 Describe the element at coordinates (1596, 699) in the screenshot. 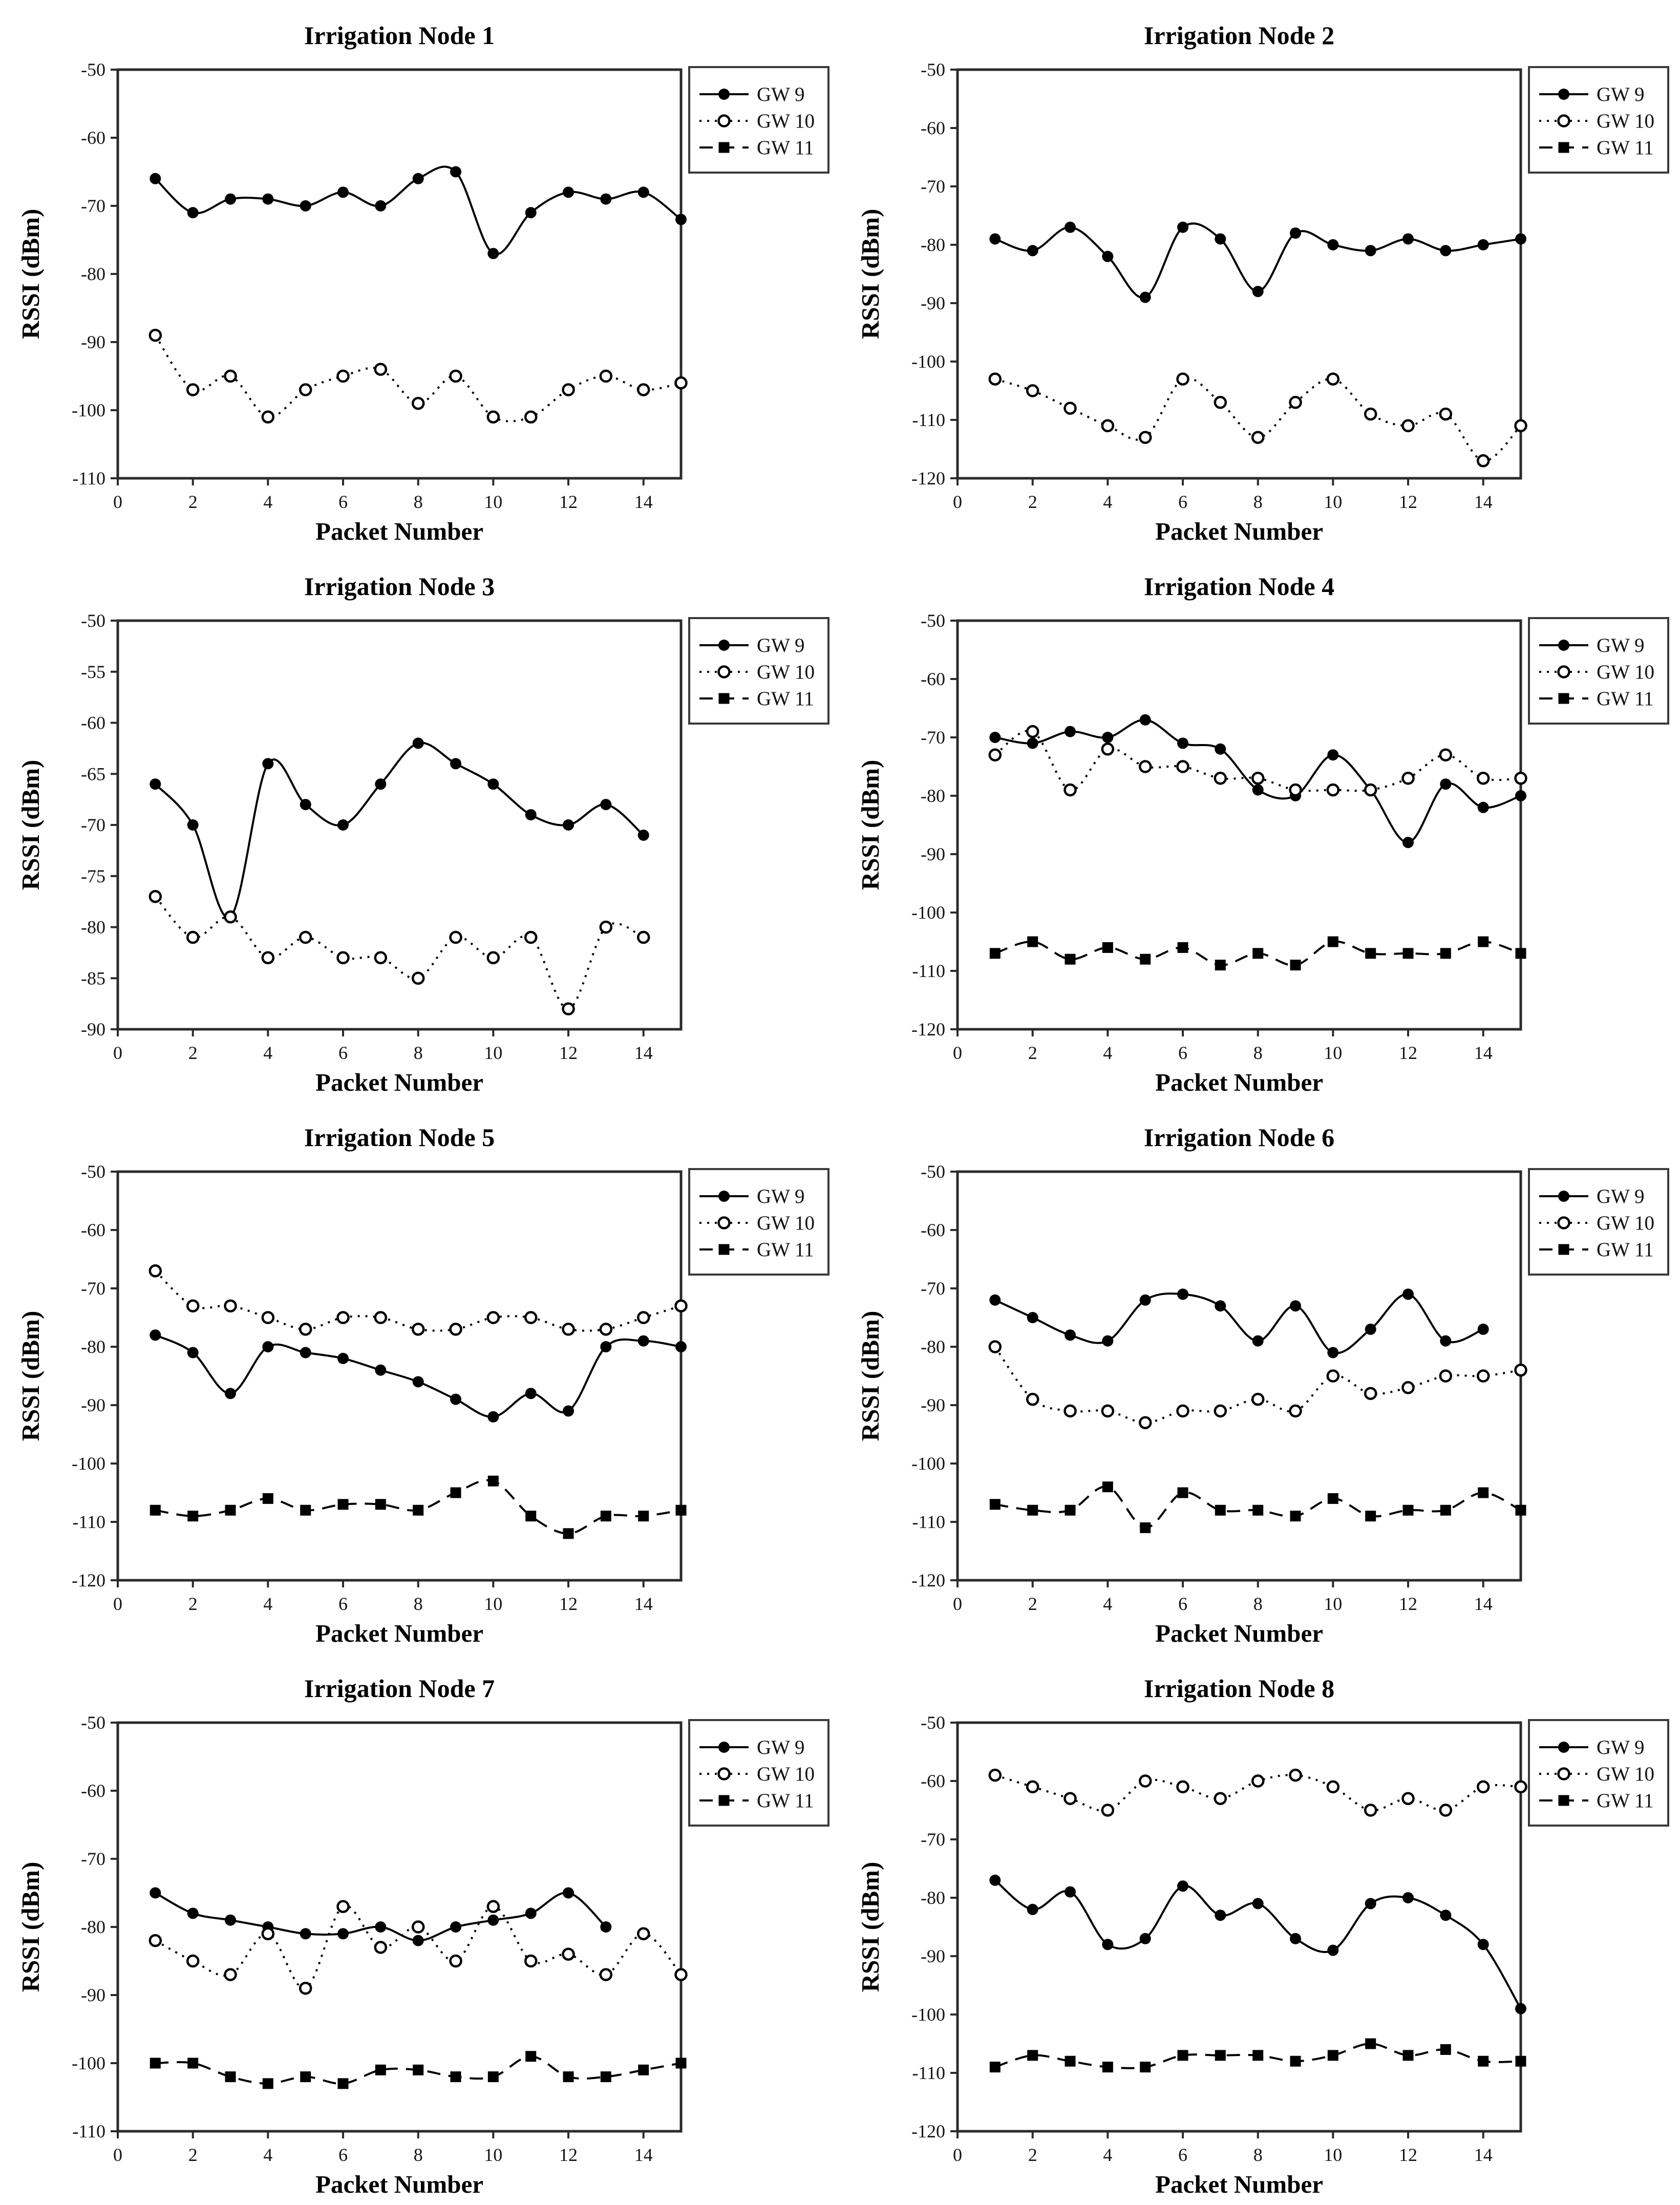

I see `legend-item: GW 11` at that location.